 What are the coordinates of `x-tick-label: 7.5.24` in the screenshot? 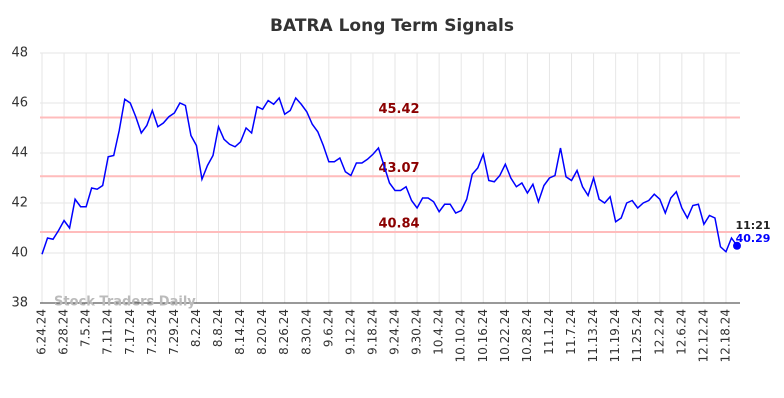 It's located at (86, 328).